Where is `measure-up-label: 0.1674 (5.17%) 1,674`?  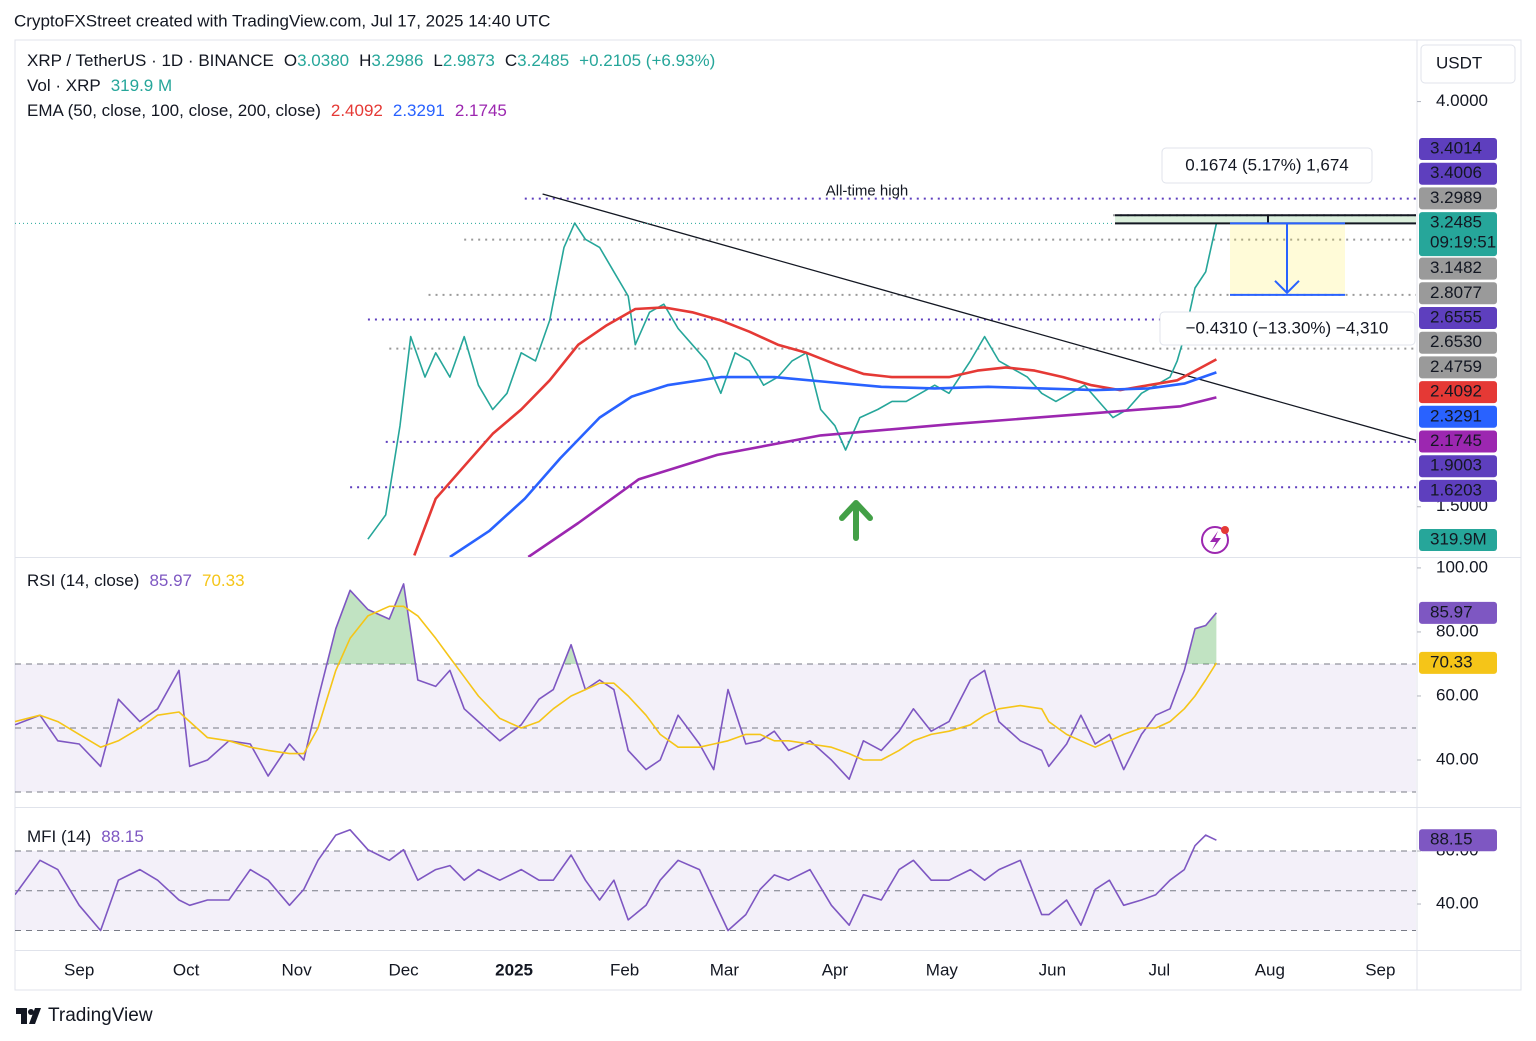
measure-up-label: 0.1674 (5.17%) 1,674 is located at coordinates (1267, 164).